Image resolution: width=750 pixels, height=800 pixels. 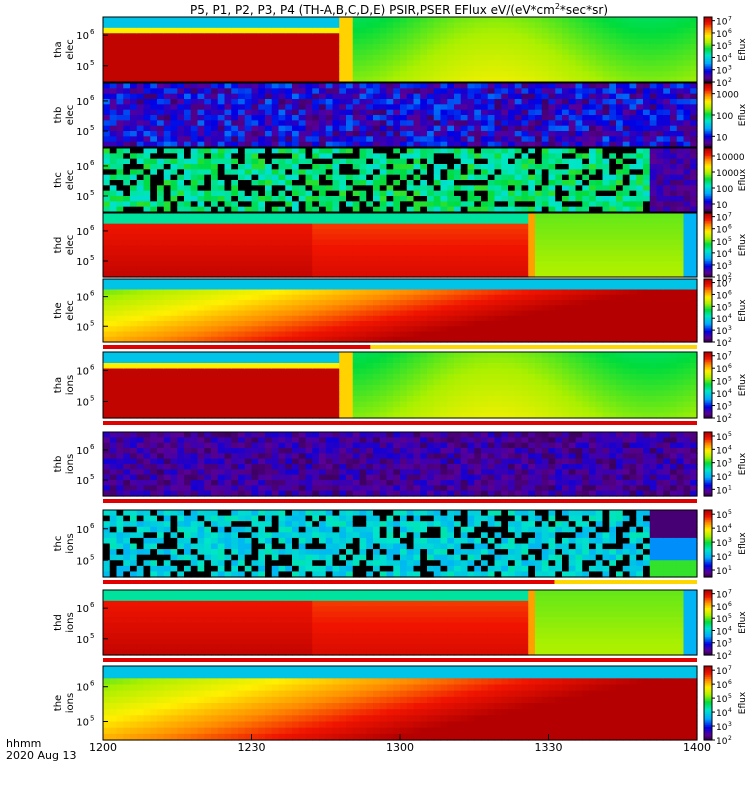 I want to click on y-tick-exponent: 5, so click(x=92, y=63).